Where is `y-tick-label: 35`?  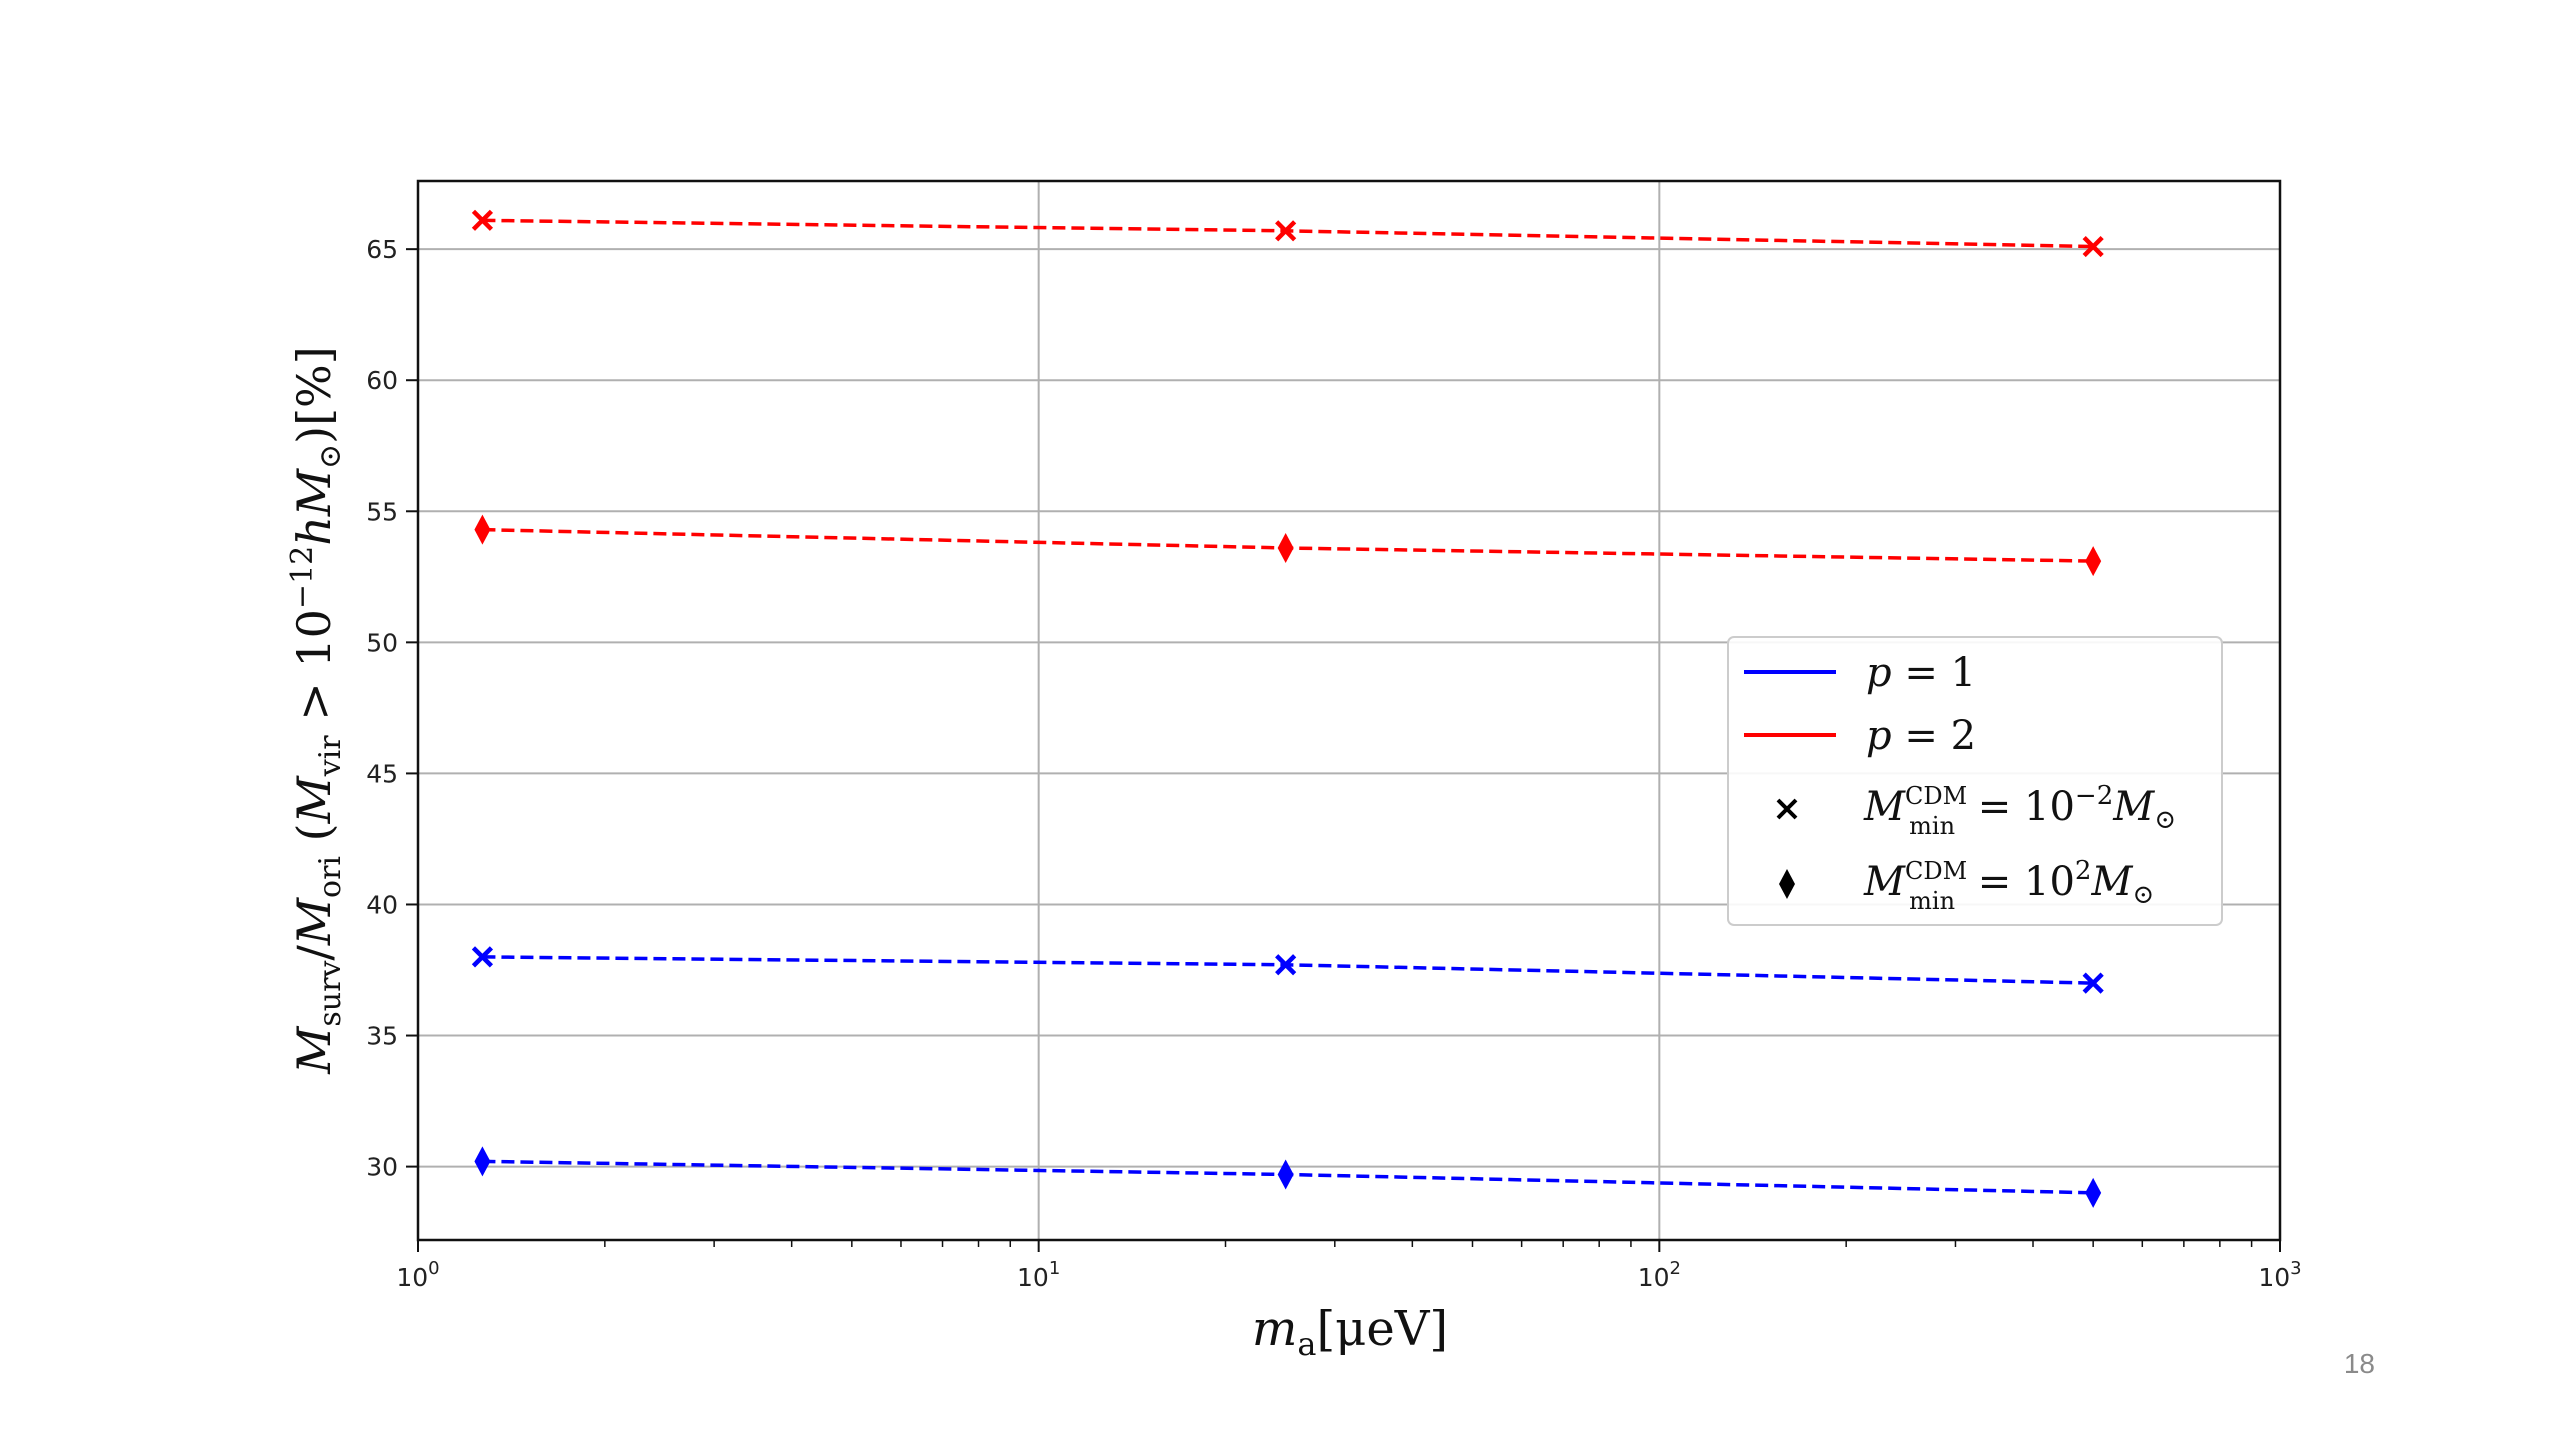
y-tick-label: 35 is located at coordinates (382, 1036).